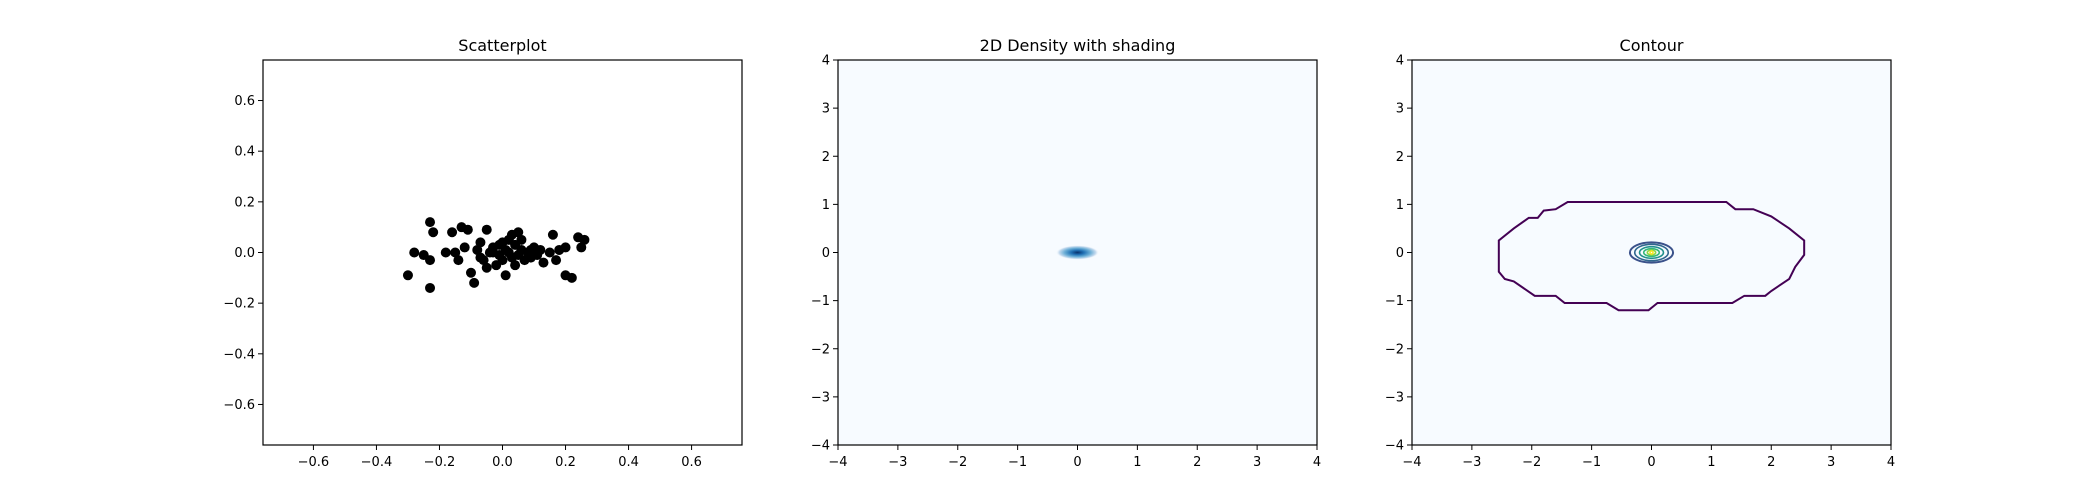  Describe the element at coordinates (239, 405) in the screenshot. I see `y-tick-label: −0.6` at that location.